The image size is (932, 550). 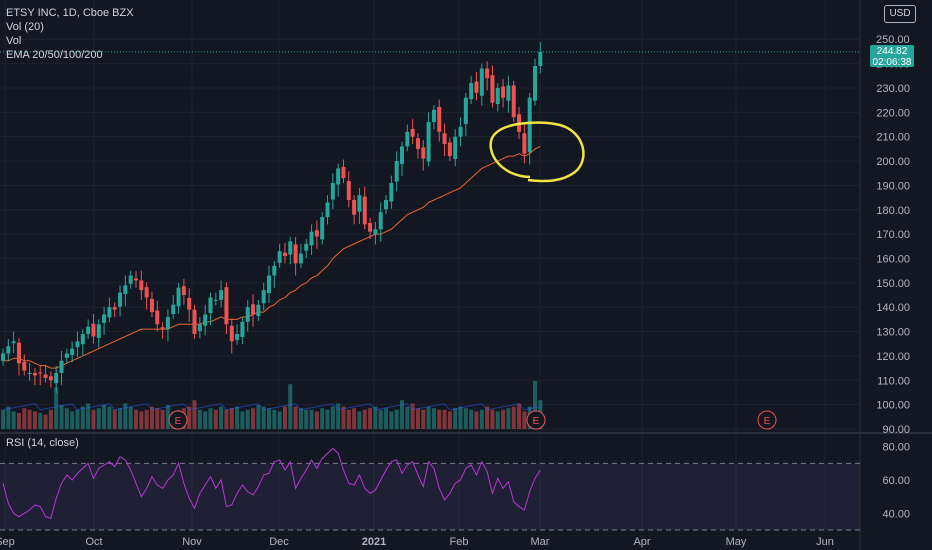 What do you see at coordinates (70, 13) in the screenshot?
I see `legend-symbol: ETSY INC, 1D, Cboe BZX` at bounding box center [70, 13].